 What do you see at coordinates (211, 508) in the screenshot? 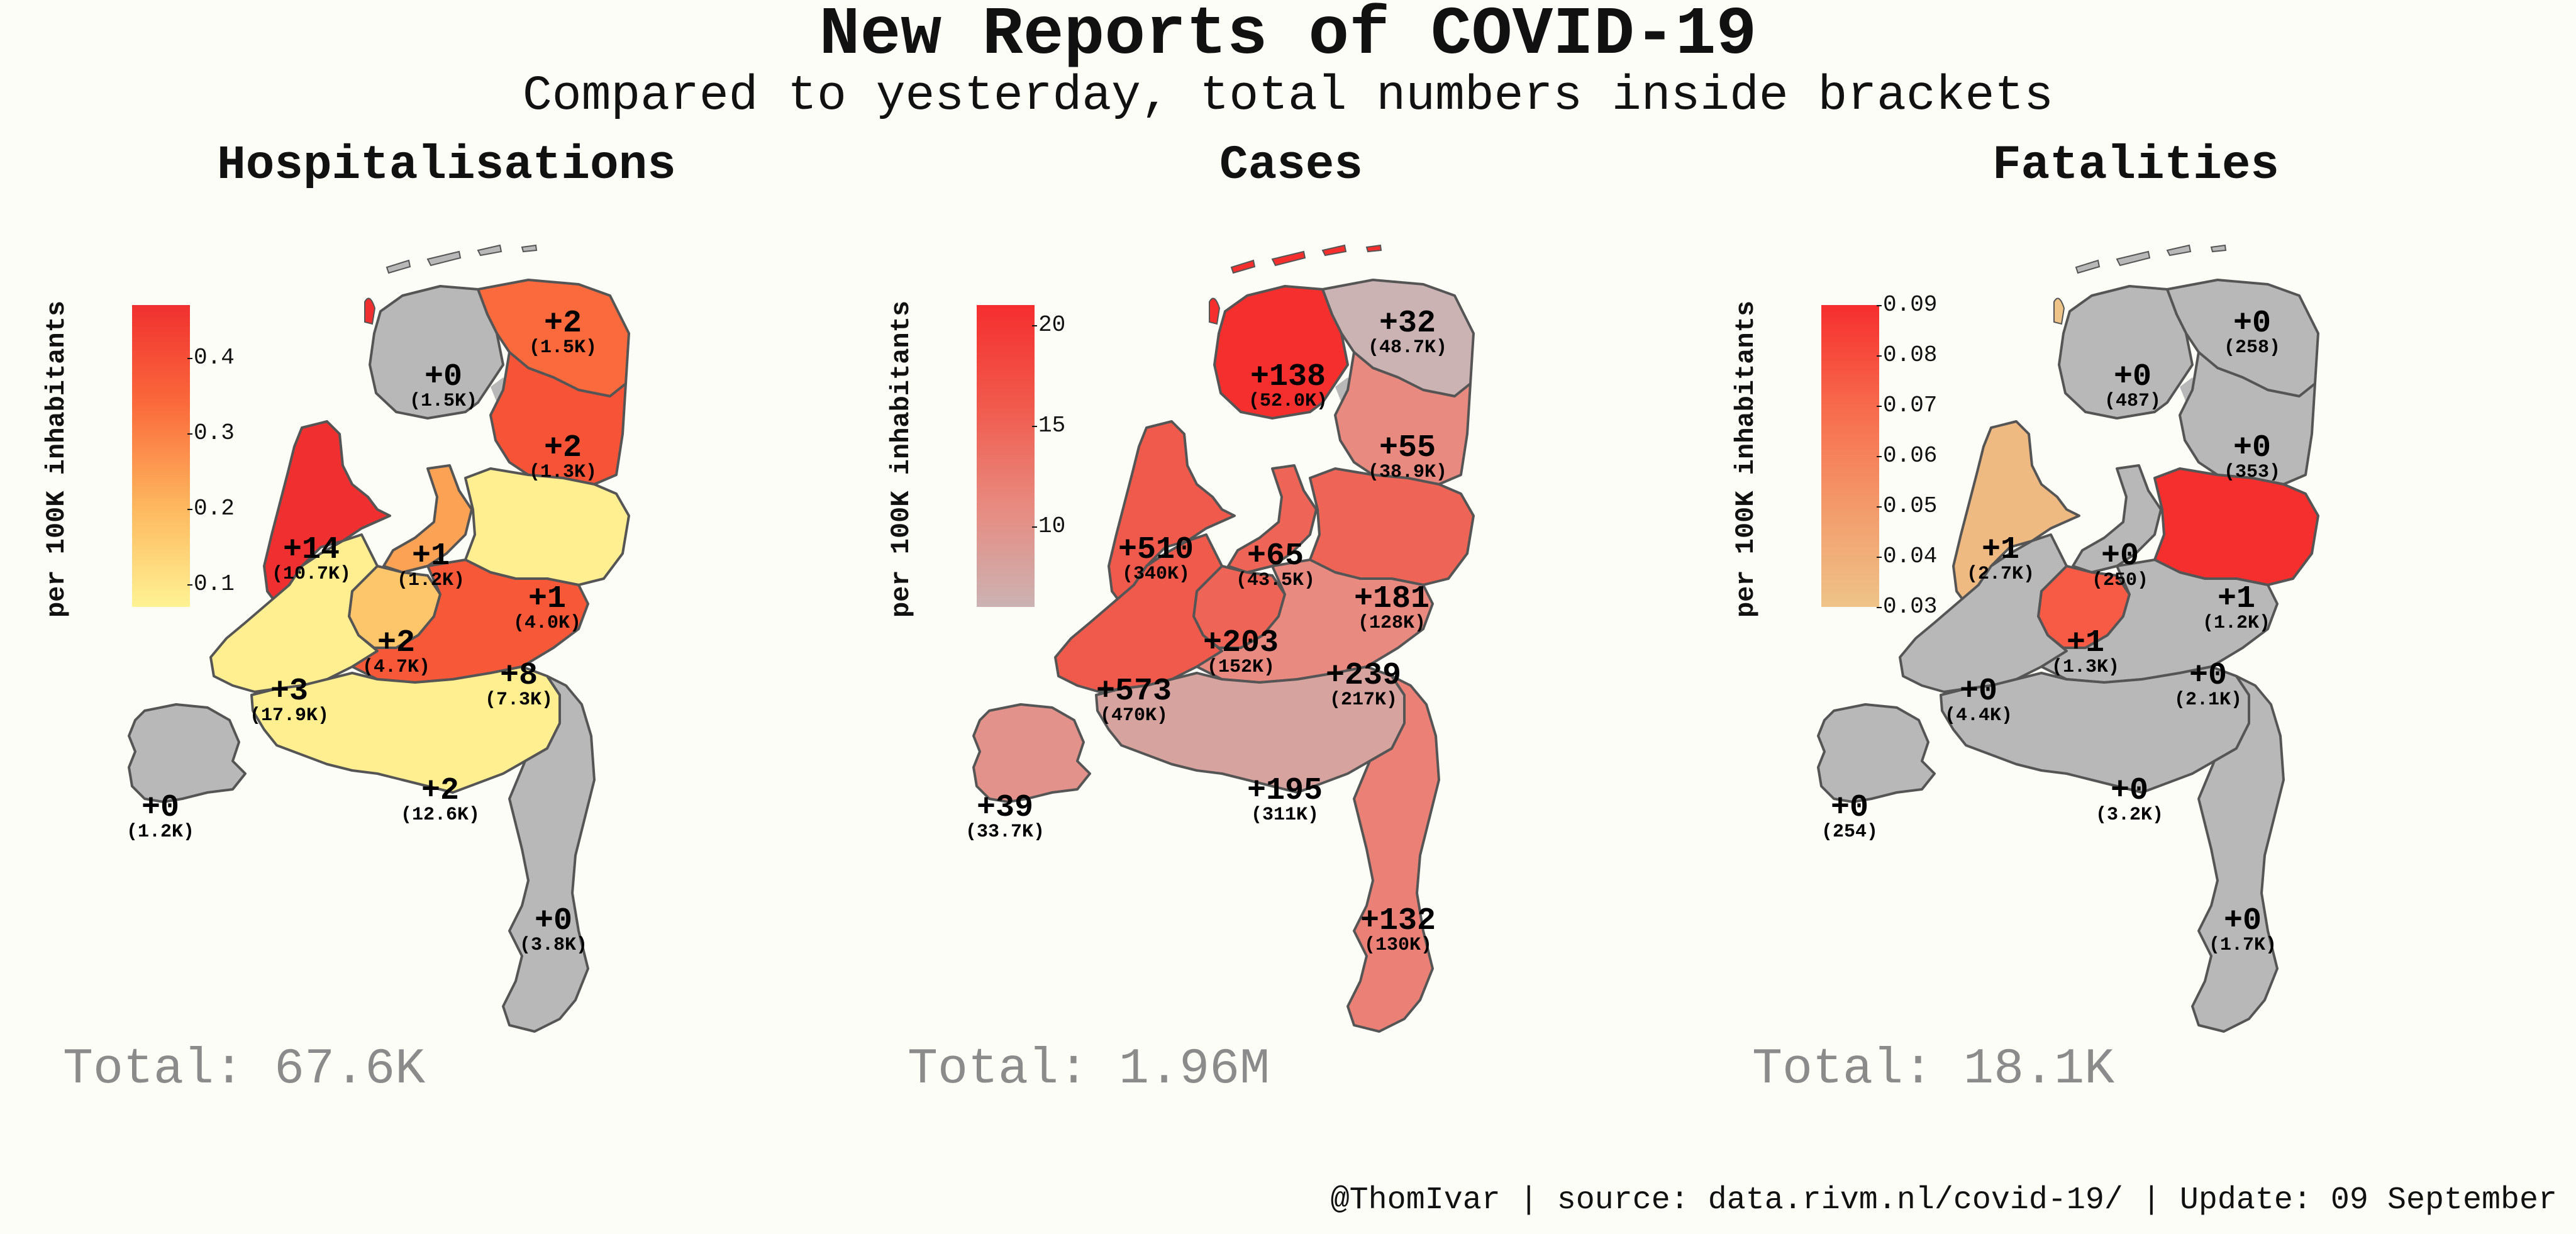
I see `legend-tick: 0.2` at bounding box center [211, 508].